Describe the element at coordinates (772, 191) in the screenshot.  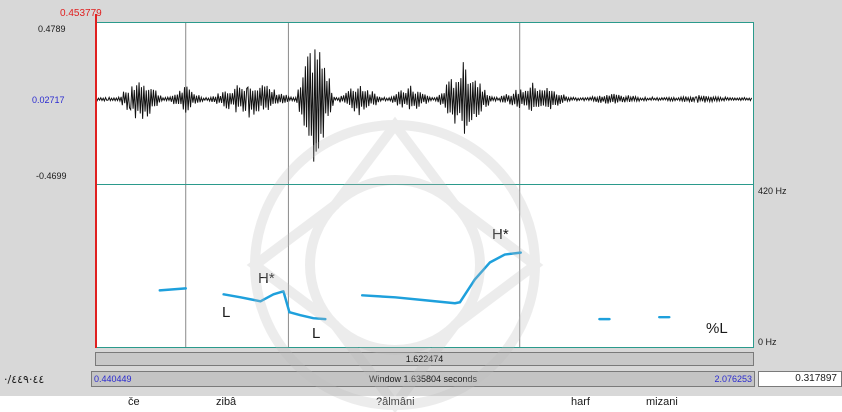
I see `pitch-max-label: 420 Hz` at that location.